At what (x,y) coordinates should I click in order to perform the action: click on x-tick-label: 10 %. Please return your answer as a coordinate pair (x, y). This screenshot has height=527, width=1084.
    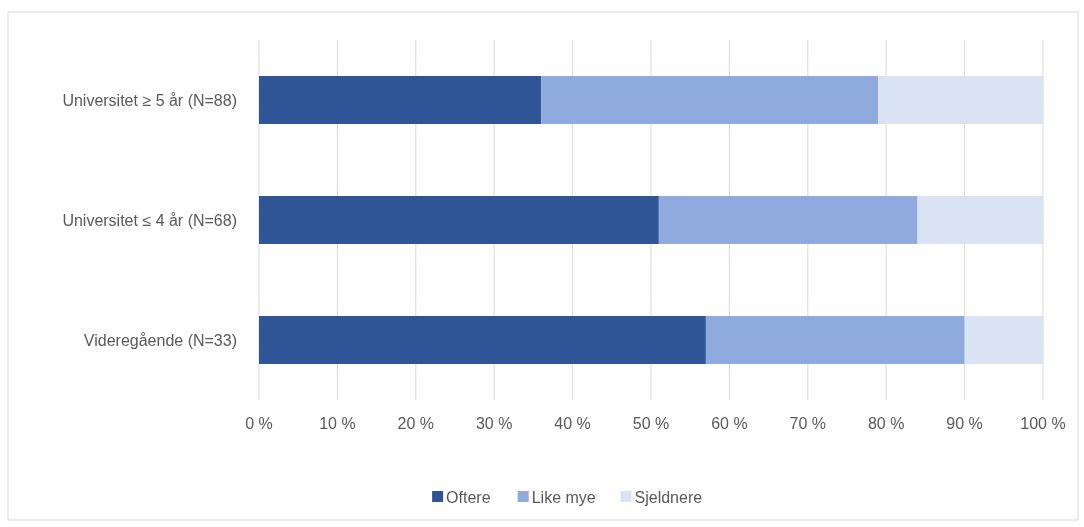
    Looking at the image, I should click on (337, 423).